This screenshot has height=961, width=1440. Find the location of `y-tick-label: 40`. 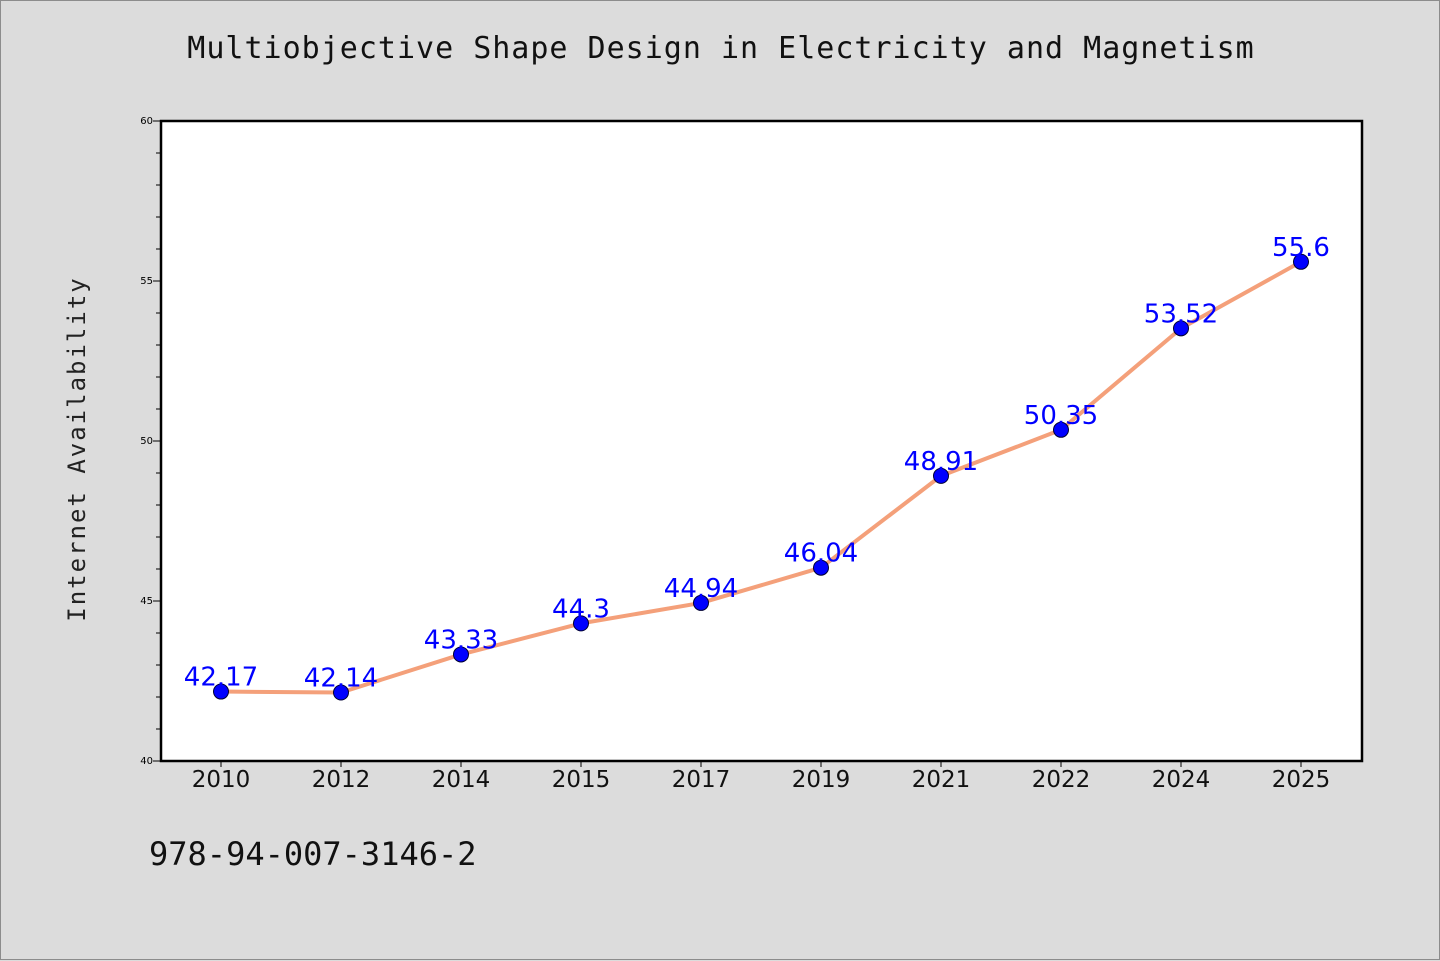

y-tick-label: 40 is located at coordinates (146, 761).